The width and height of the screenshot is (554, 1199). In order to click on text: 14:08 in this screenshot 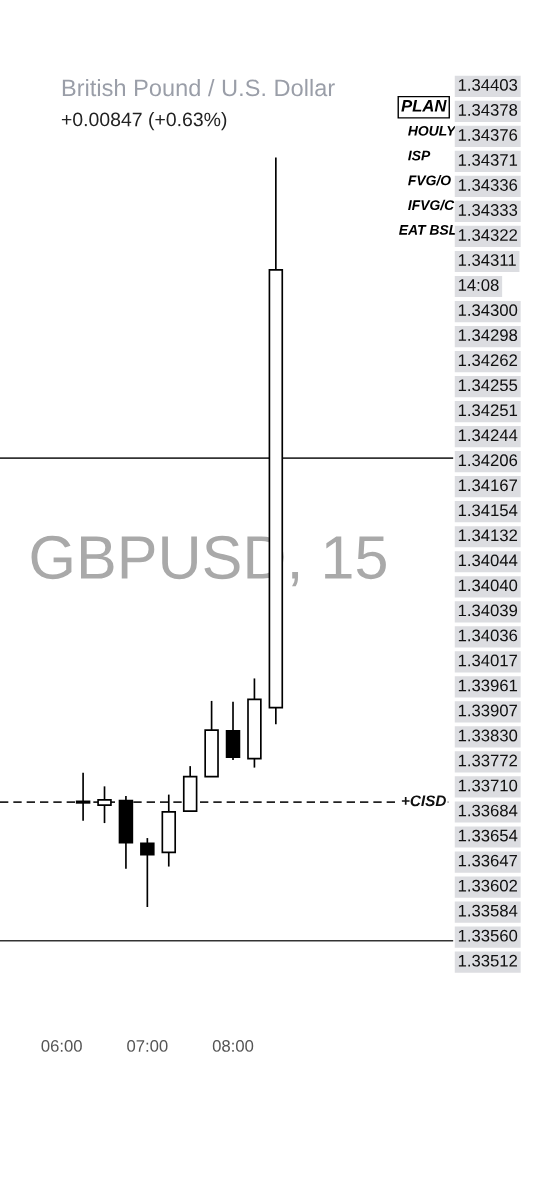, I will do `click(478, 285)`.